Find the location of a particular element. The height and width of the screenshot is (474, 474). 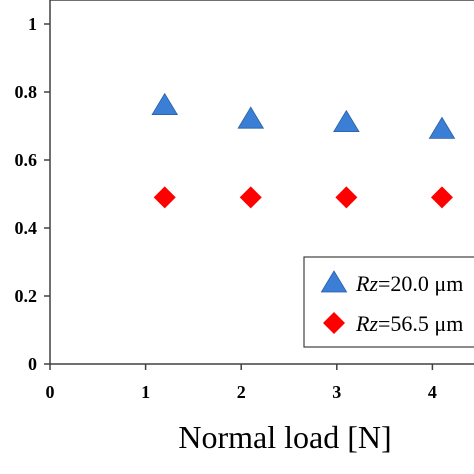

y-axis: 0 0.2 0.4 0.6 0.8 1 is located at coordinates (32, 194).